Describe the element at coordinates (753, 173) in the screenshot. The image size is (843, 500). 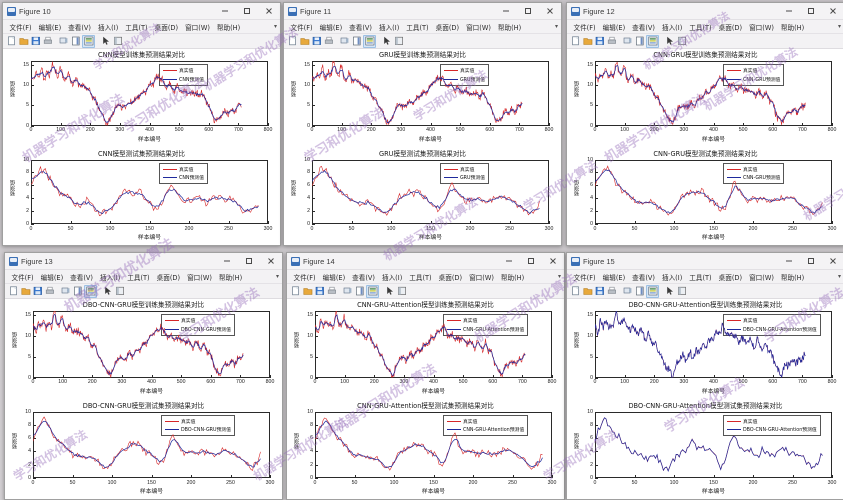
I see `plot-legend: 真实值 CNN-GRU预测值` at that location.